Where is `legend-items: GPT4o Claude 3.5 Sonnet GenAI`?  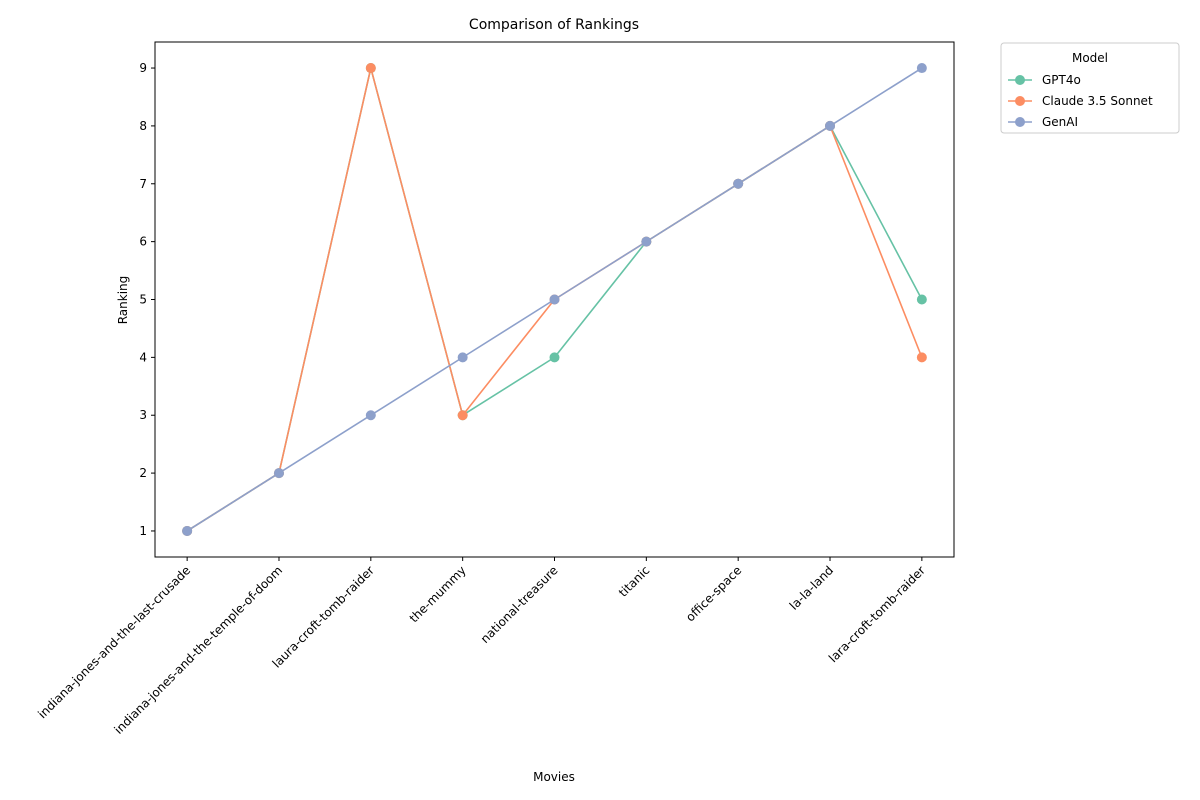 legend-items: GPT4o Claude 3.5 Sonnet GenAI is located at coordinates (1080, 101).